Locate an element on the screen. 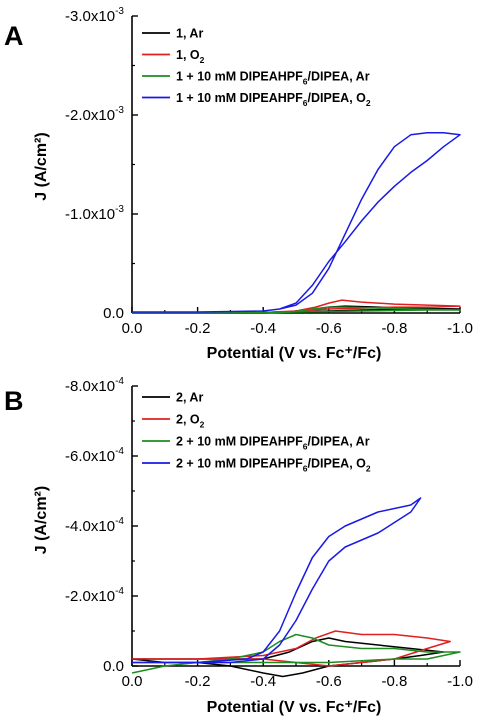  panel-letter: A is located at coordinates (14, 36).